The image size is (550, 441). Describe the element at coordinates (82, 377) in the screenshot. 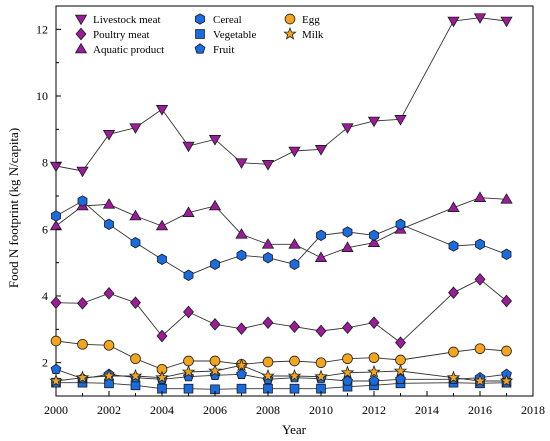

I see `point-milk-2001` at that location.